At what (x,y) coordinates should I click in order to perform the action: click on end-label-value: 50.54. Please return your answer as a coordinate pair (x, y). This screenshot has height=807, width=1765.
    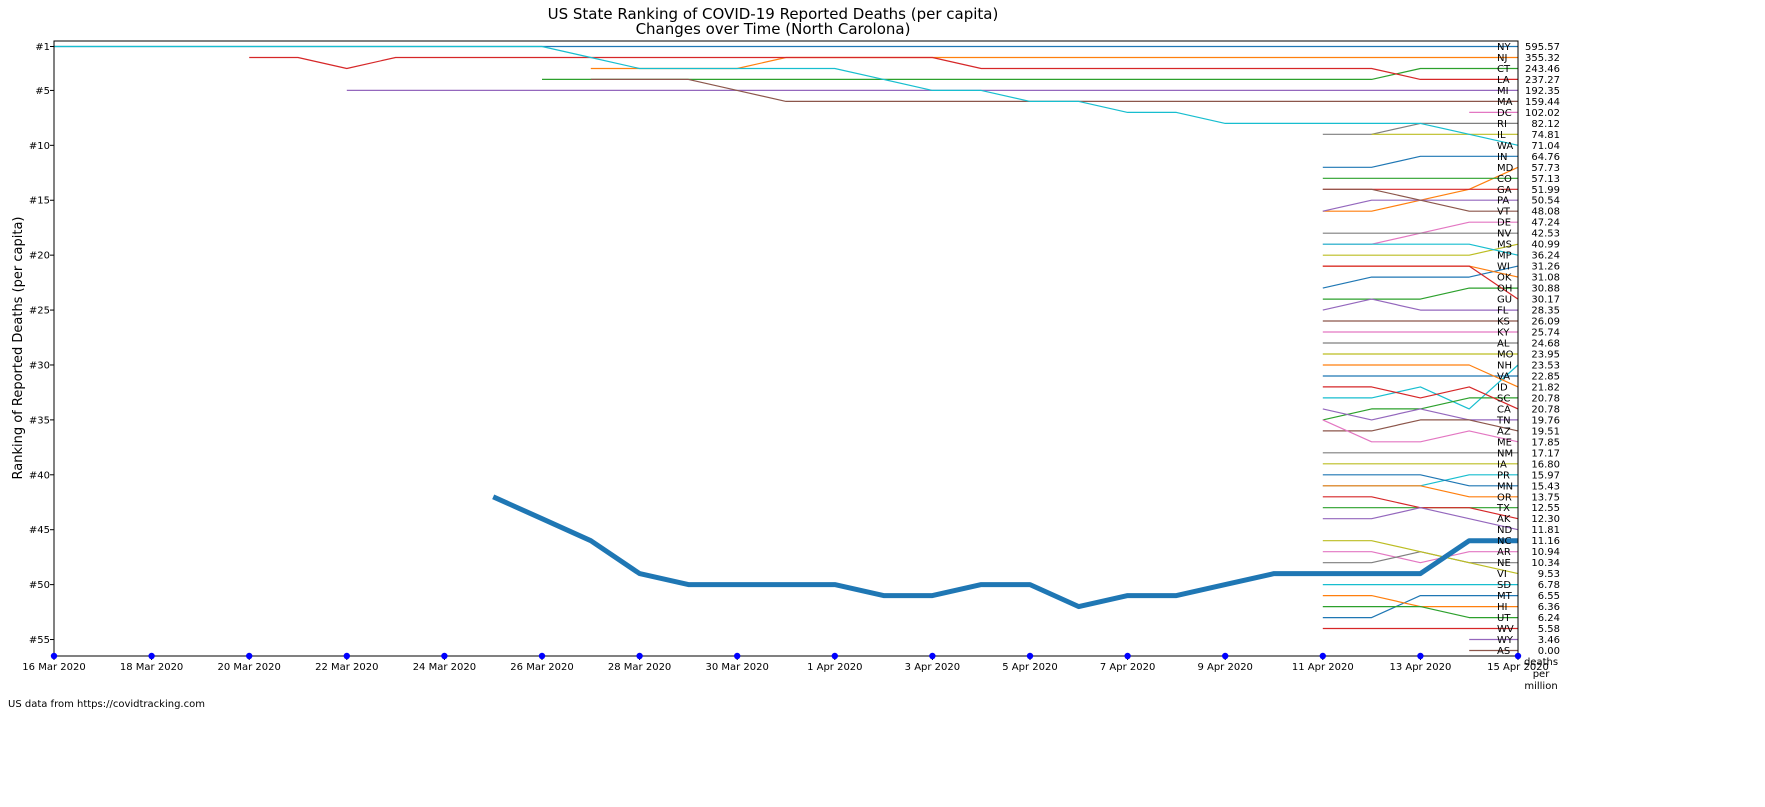
    Looking at the image, I should click on (1545, 201).